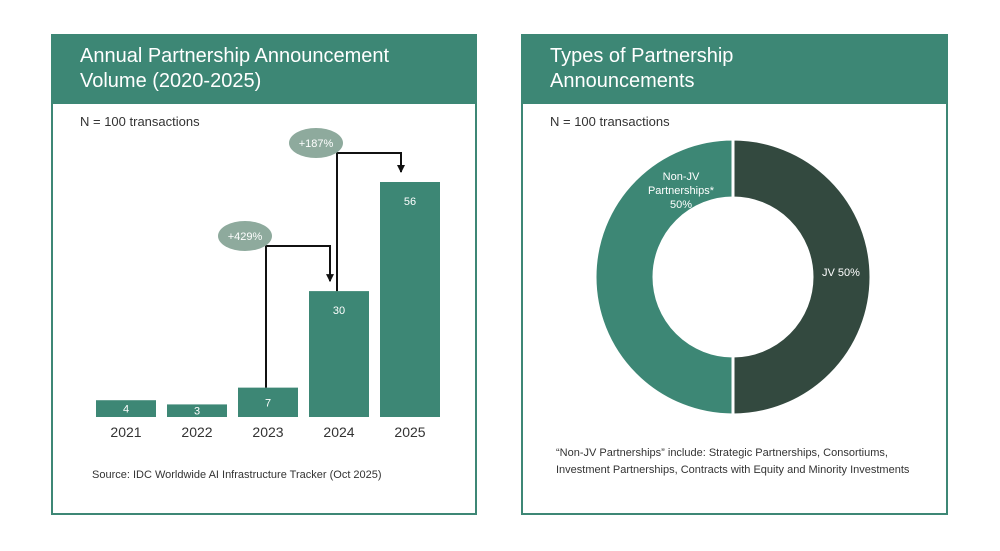 The image size is (1000, 551). What do you see at coordinates (642, 56) in the screenshot?
I see `partnership-types-title-line1: Types of Partnership` at bounding box center [642, 56].